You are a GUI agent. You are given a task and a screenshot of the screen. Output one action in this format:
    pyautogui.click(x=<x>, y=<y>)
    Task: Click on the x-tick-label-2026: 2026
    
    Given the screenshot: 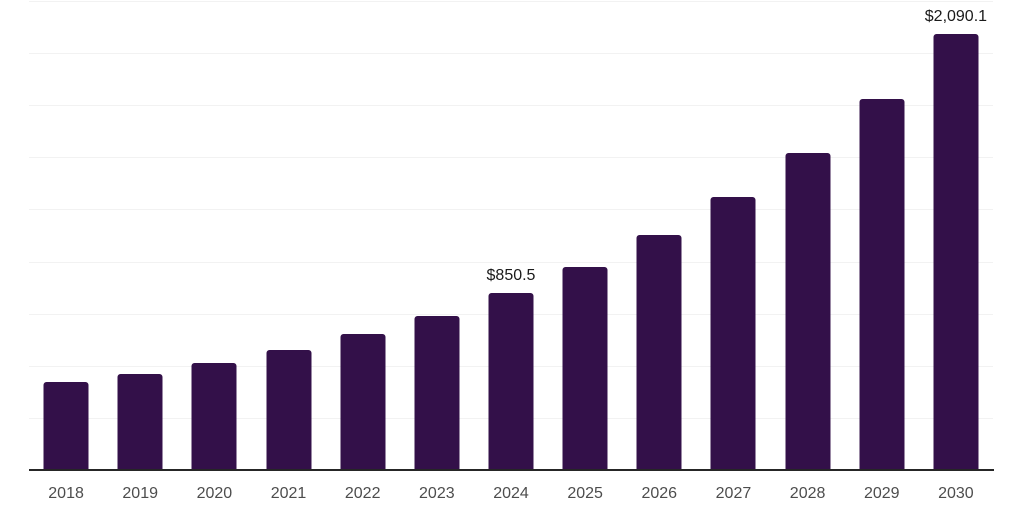 What is the action you would take?
    pyautogui.click(x=659, y=493)
    